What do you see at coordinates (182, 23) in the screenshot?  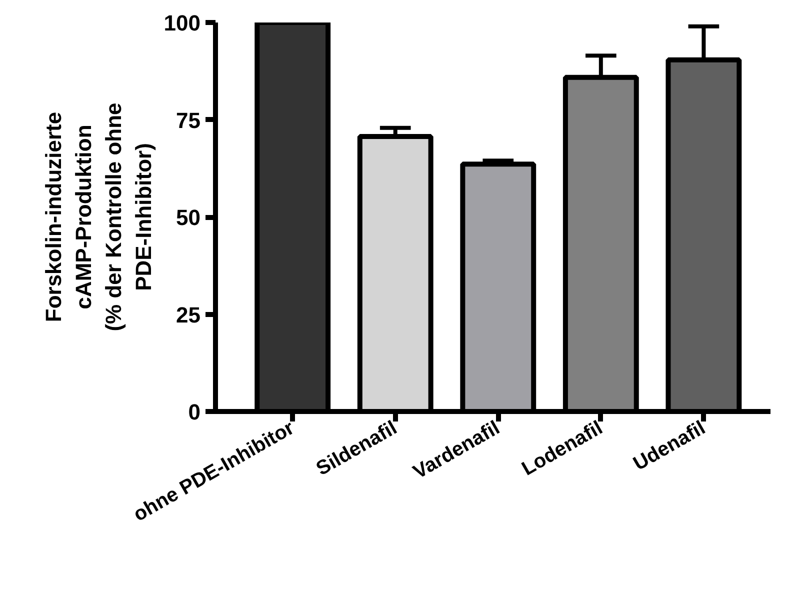 I see `y-tick-label: 100` at bounding box center [182, 23].